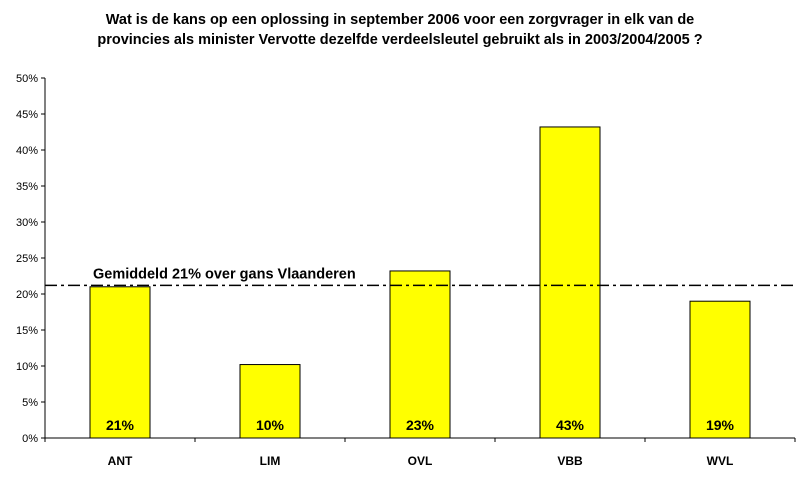  What do you see at coordinates (27, 79) in the screenshot?
I see `y-tick-label: 50%` at bounding box center [27, 79].